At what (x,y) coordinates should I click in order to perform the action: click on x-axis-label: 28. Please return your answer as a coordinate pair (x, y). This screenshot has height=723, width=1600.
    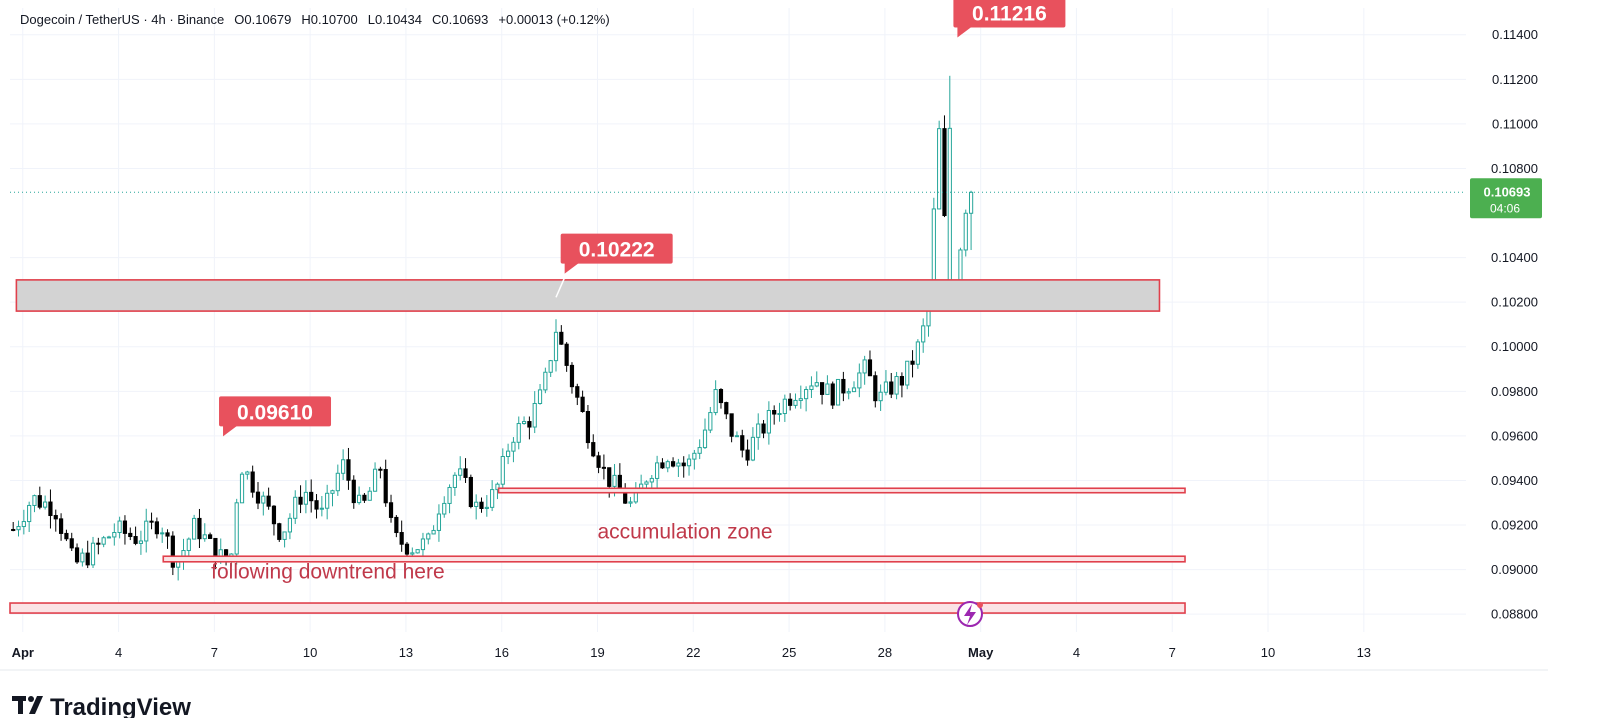
    Looking at the image, I should click on (885, 652).